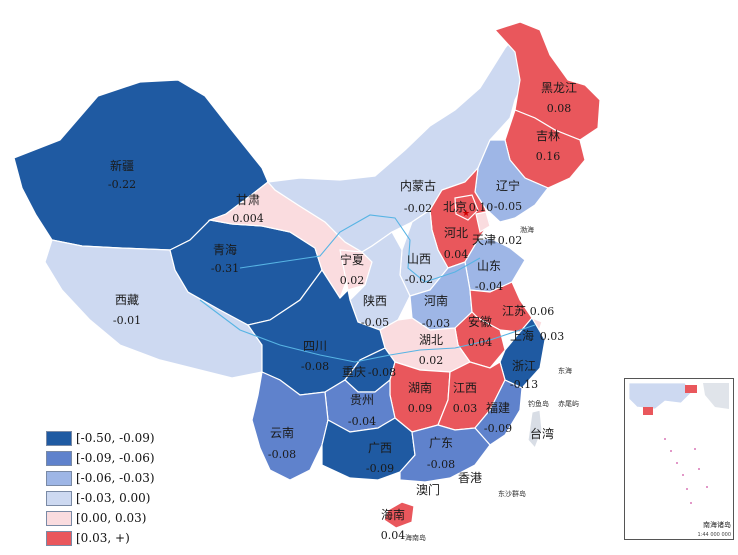 This screenshot has height=555, width=738. Describe the element at coordinates (367, 331) in the screenshot. I see `yangtze-river` at that location.